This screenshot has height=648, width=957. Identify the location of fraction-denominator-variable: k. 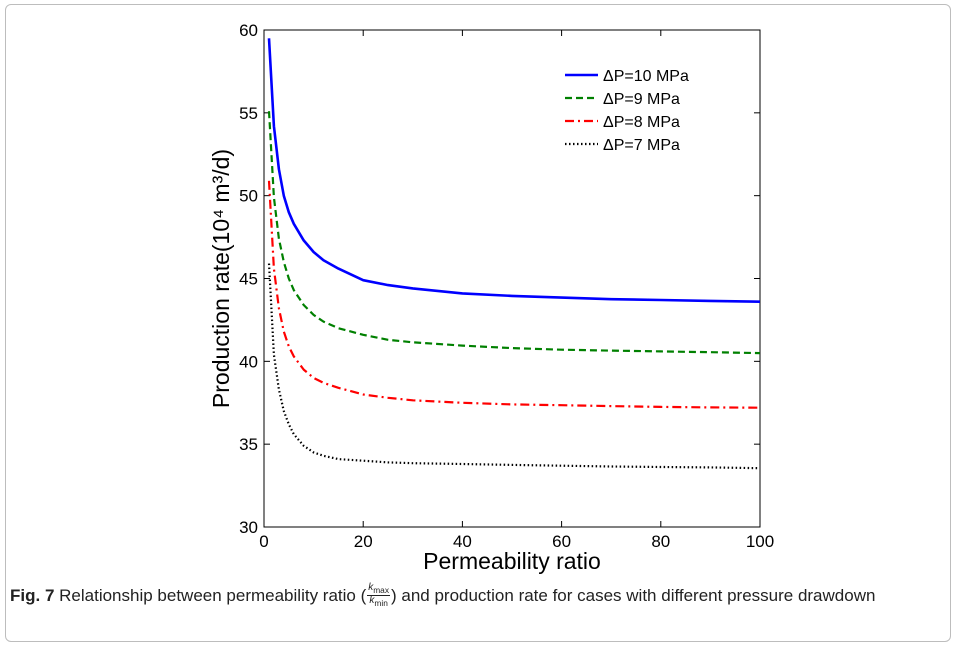
(372, 601).